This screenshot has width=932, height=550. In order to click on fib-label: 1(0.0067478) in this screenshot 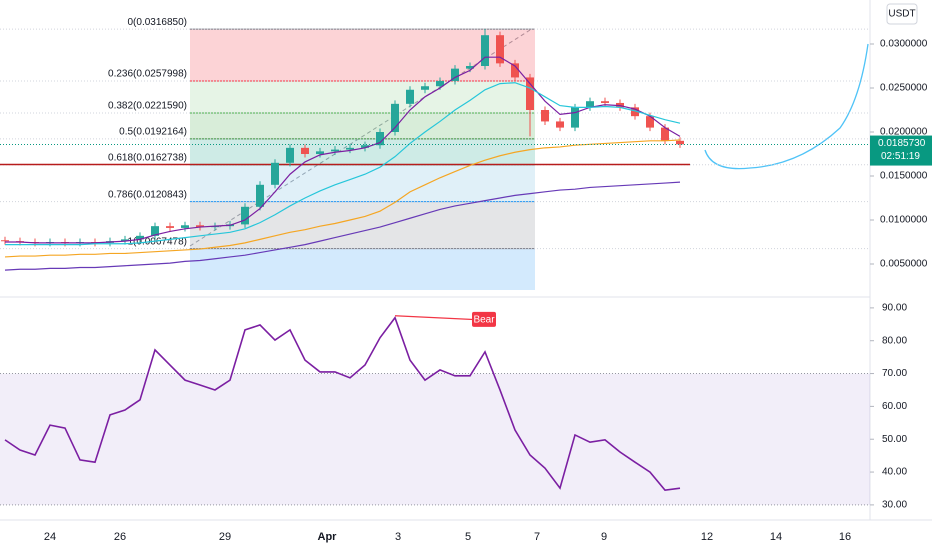, I will do `click(158, 241)`.